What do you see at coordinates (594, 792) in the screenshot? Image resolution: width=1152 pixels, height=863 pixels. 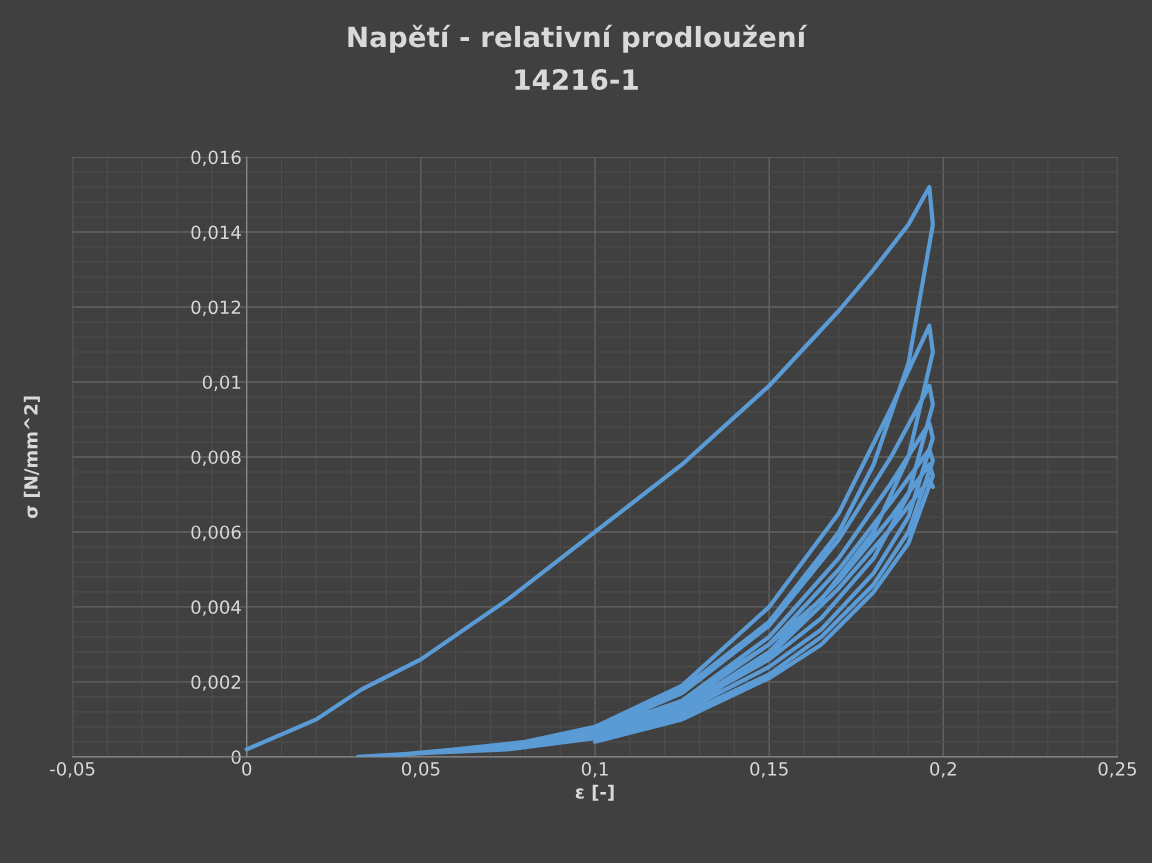 I see `x-axis-title: ε [-]` at bounding box center [594, 792].